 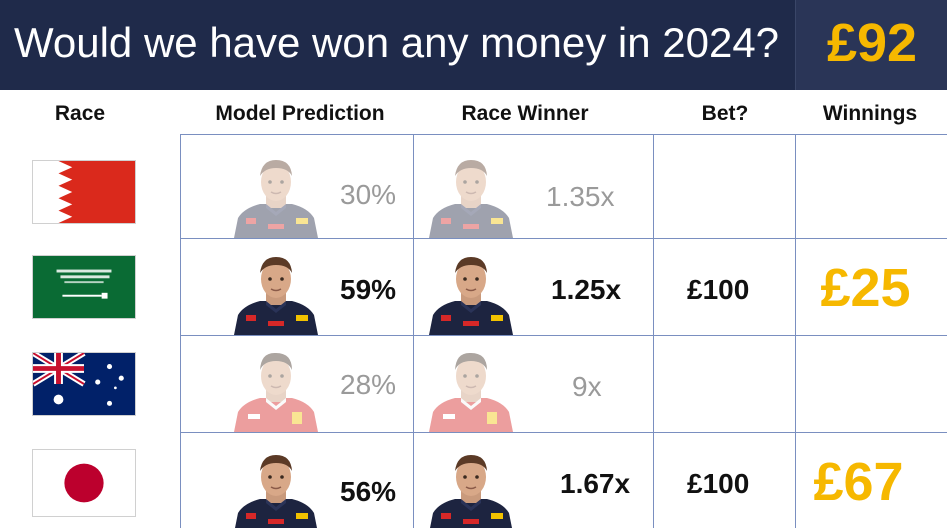 What do you see at coordinates (858, 482) in the screenshot?
I see `race-winnings: £67` at bounding box center [858, 482].